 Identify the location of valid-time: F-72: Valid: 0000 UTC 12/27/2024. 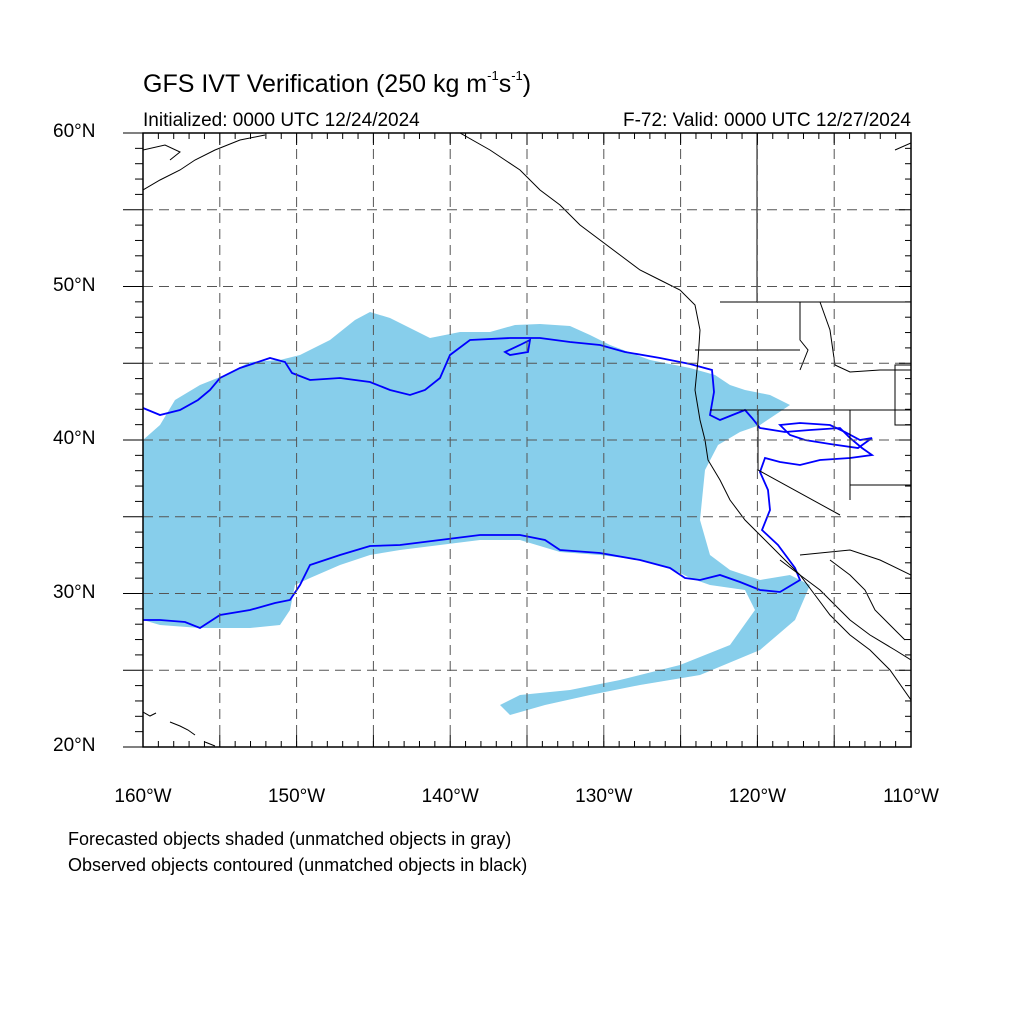
(767, 120).